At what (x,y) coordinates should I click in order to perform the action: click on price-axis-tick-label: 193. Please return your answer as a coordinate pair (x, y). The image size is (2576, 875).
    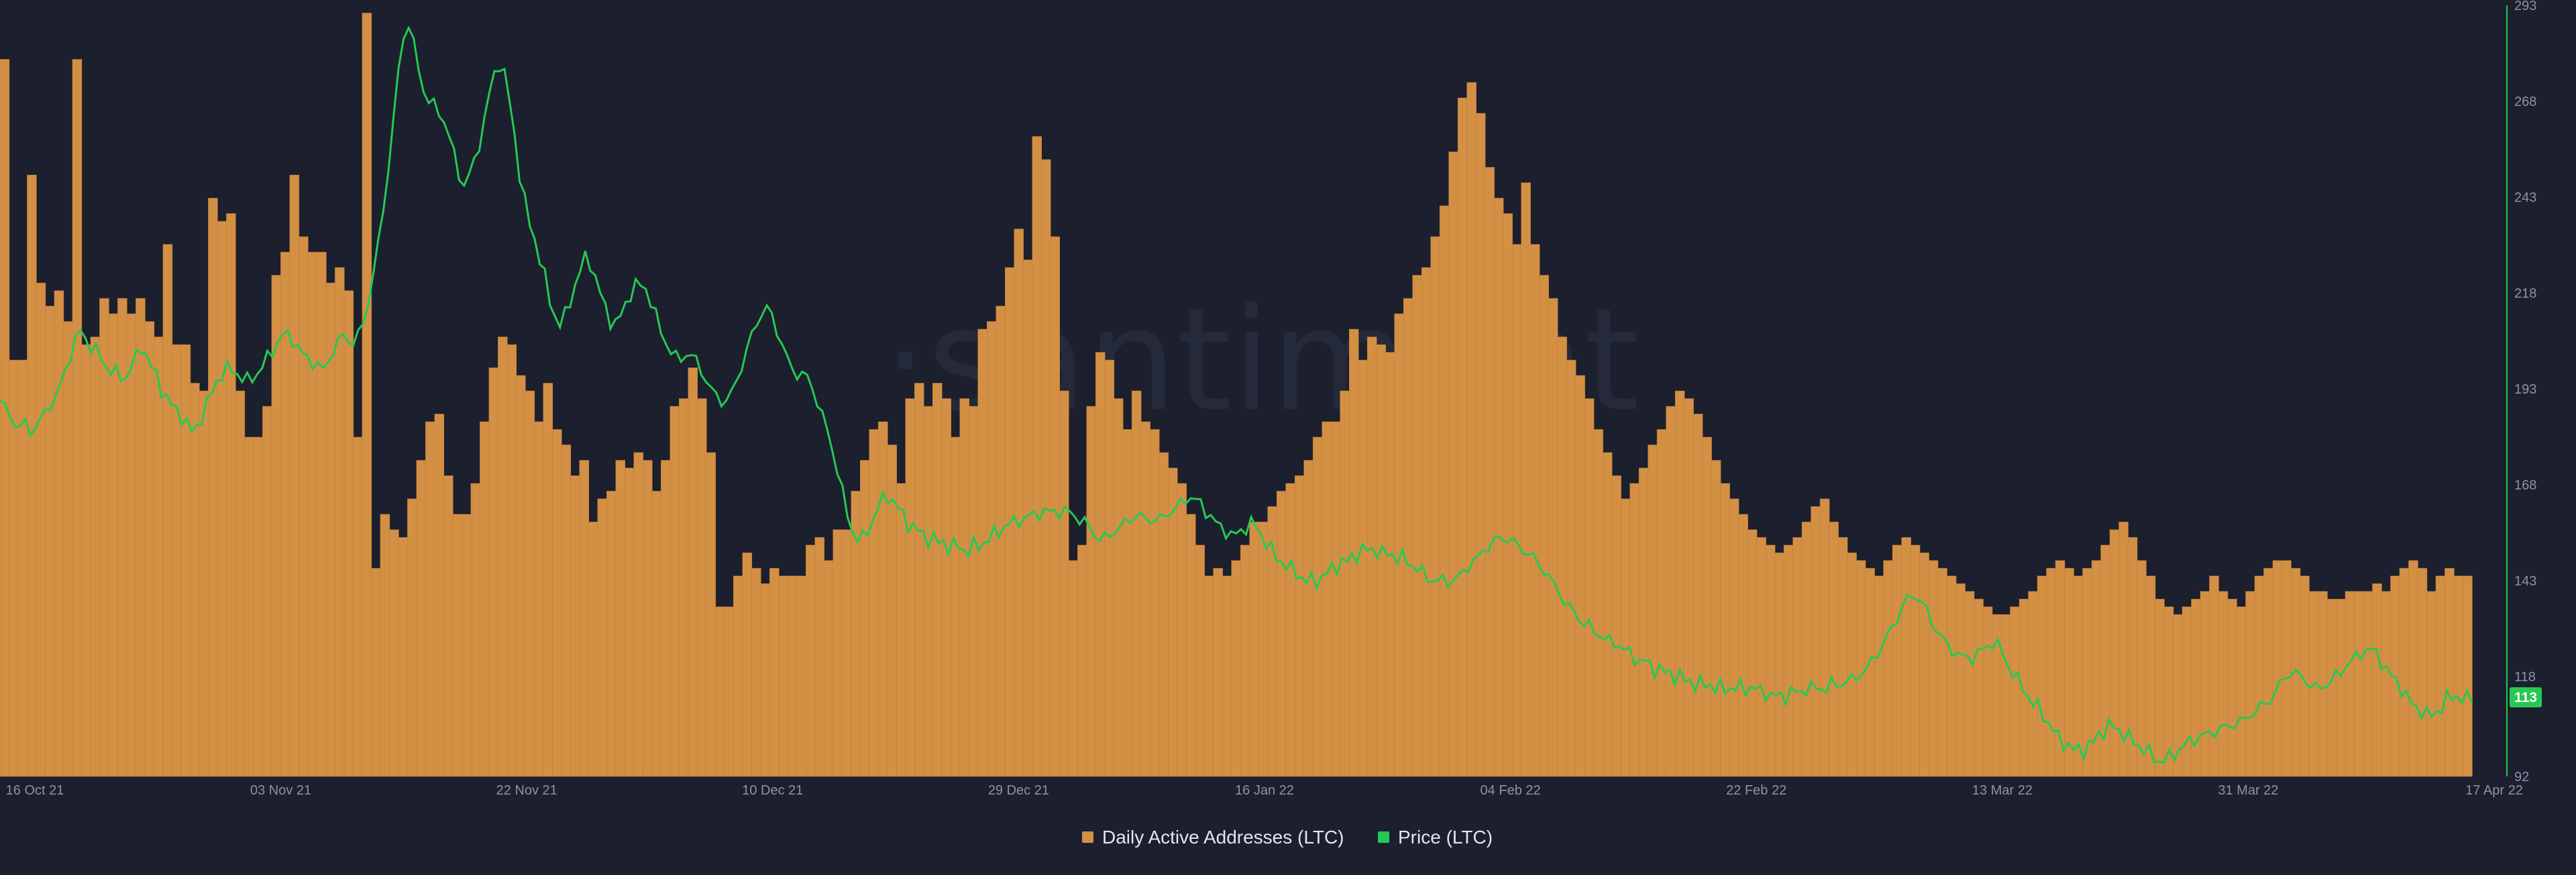
    Looking at the image, I should click on (2525, 389).